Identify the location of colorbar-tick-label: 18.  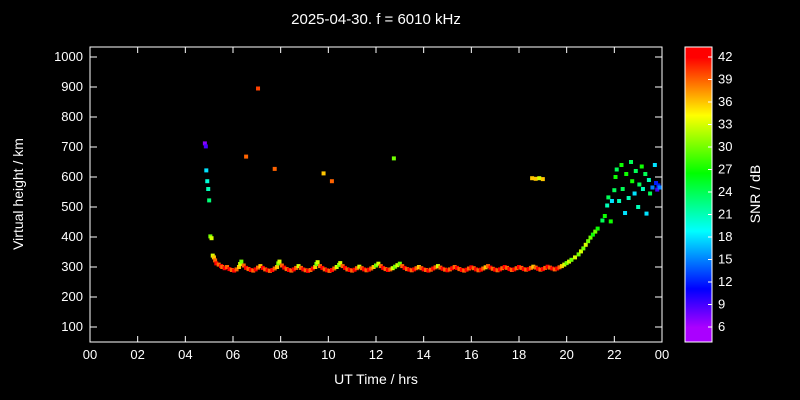
(725, 236).